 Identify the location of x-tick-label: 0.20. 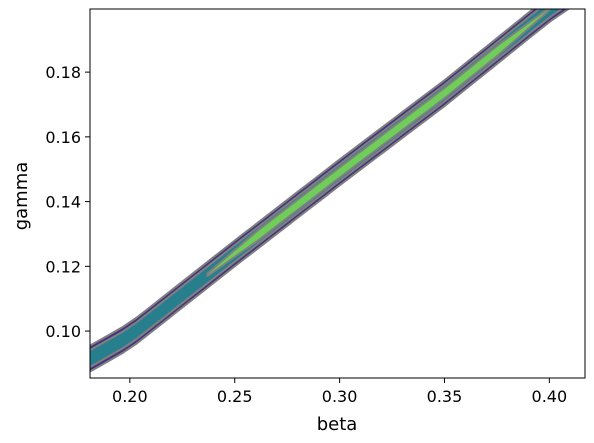
(130, 396).